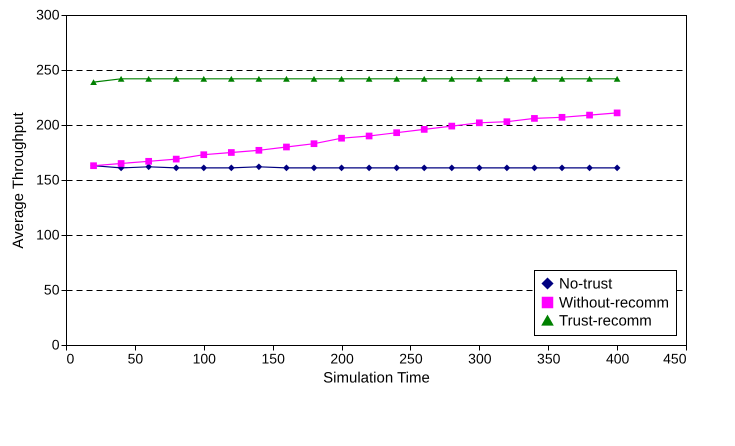 This screenshot has height=446, width=735. I want to click on legend-label: Trust-recomm, so click(605, 321).